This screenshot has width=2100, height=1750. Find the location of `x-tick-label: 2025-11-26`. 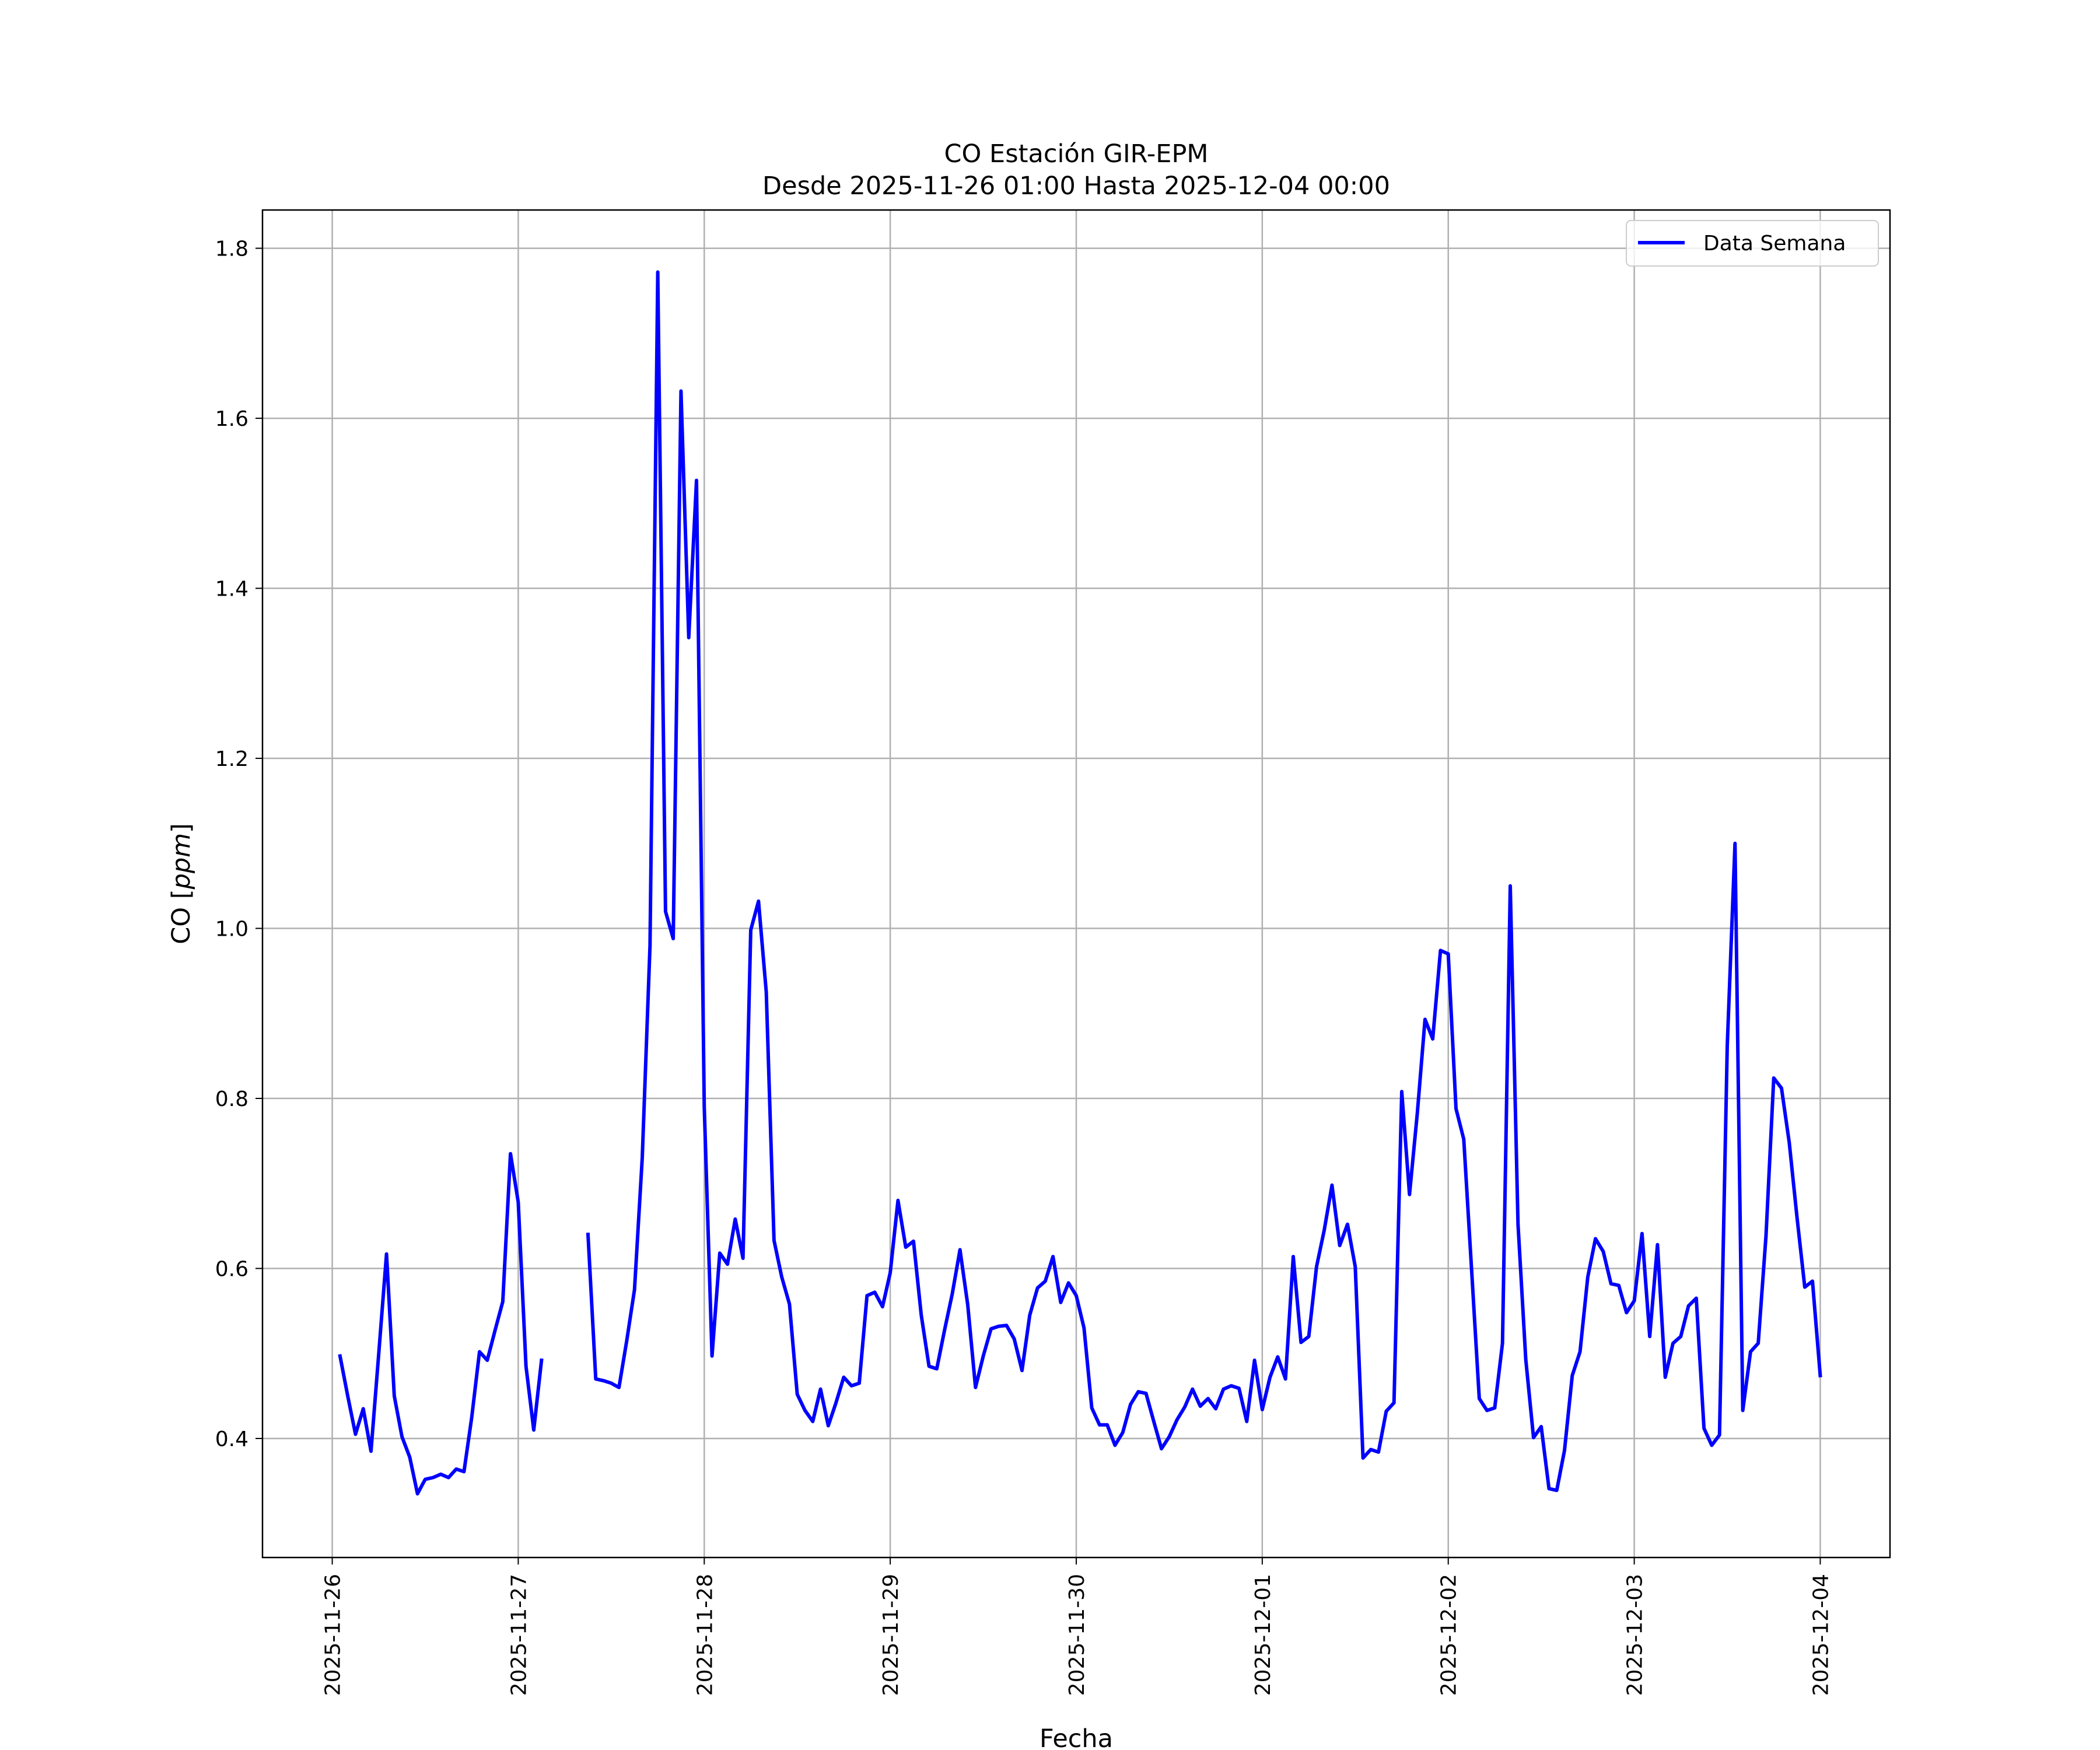

x-tick-label: 2025-11-26 is located at coordinates (333, 1635).